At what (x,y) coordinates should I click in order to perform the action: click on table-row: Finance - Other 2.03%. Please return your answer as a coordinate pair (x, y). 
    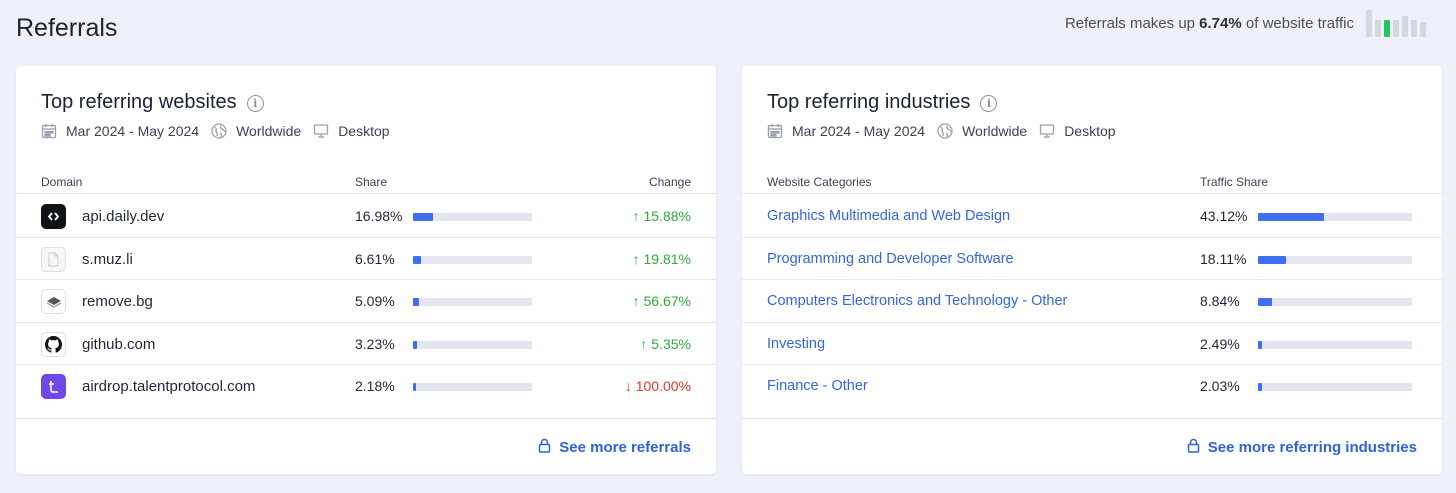
    Looking at the image, I should click on (1092, 386).